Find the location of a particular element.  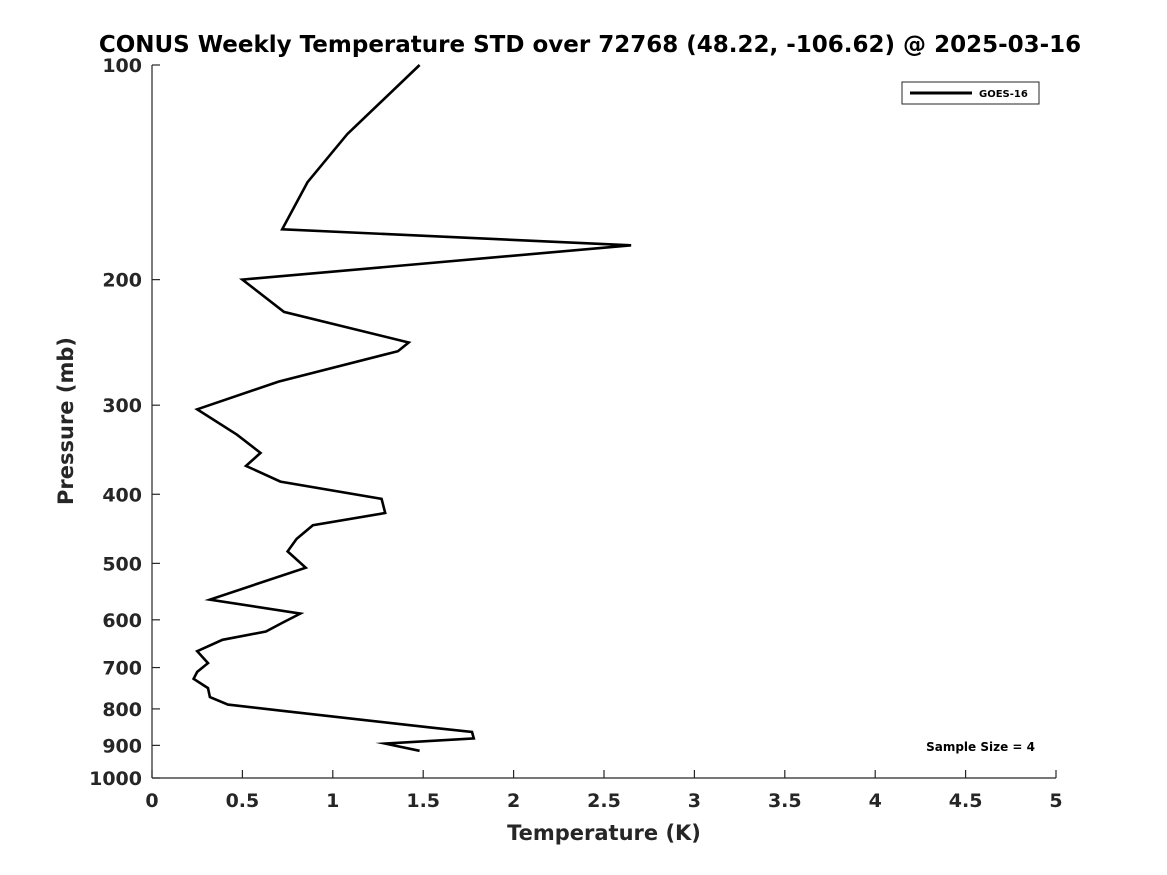

x-tick-label: 1.5 is located at coordinates (423, 801).